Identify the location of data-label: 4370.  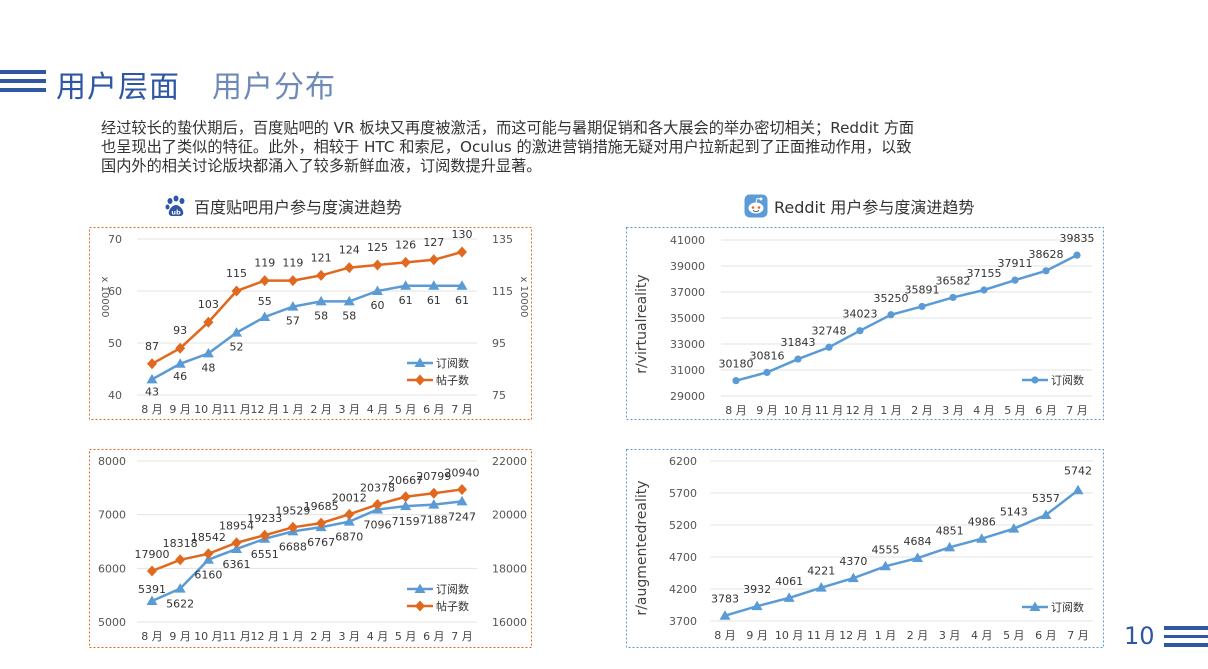
(853, 561).